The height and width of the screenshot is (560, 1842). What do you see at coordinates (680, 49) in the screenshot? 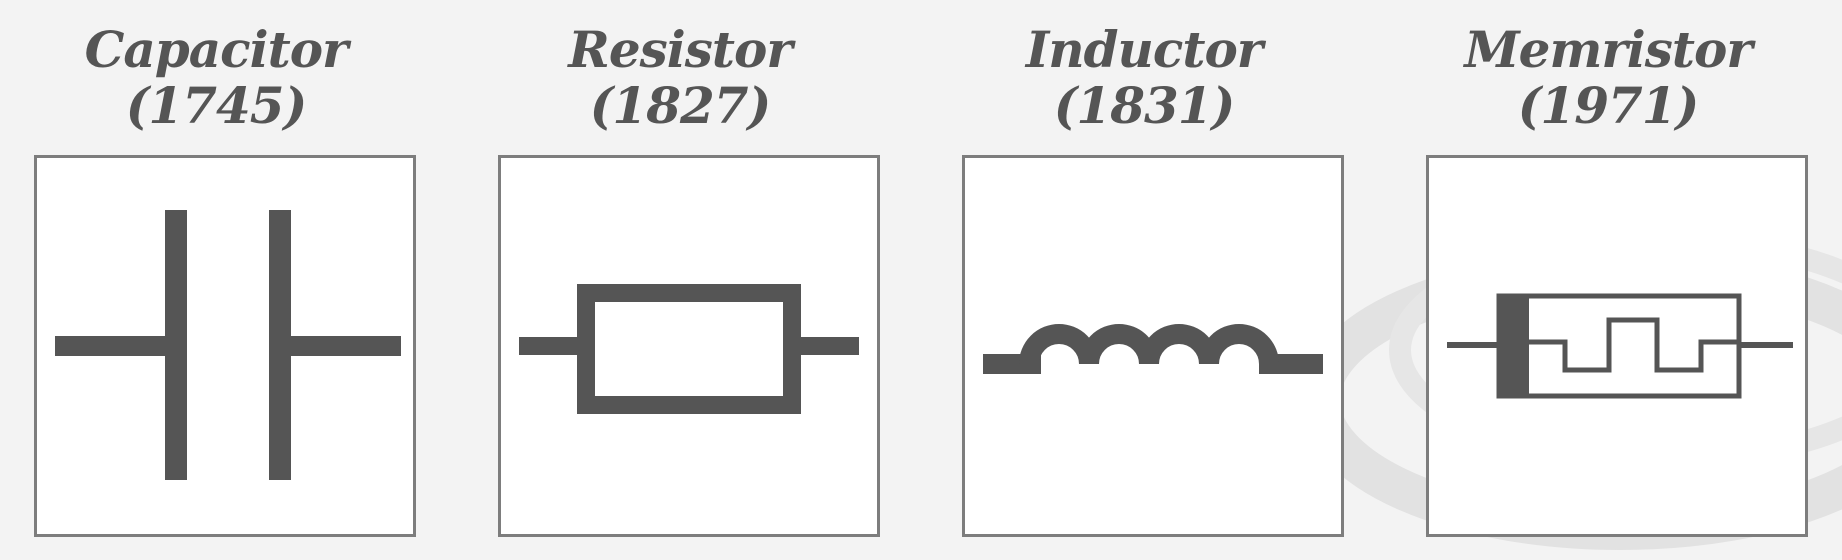
I see `resistor-name: Resistor` at bounding box center [680, 49].